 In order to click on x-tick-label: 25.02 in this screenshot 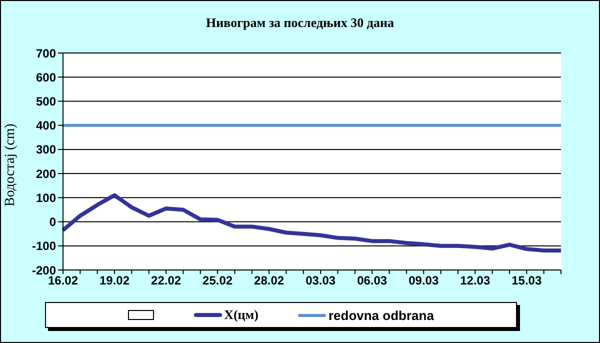, I will do `click(217, 281)`.